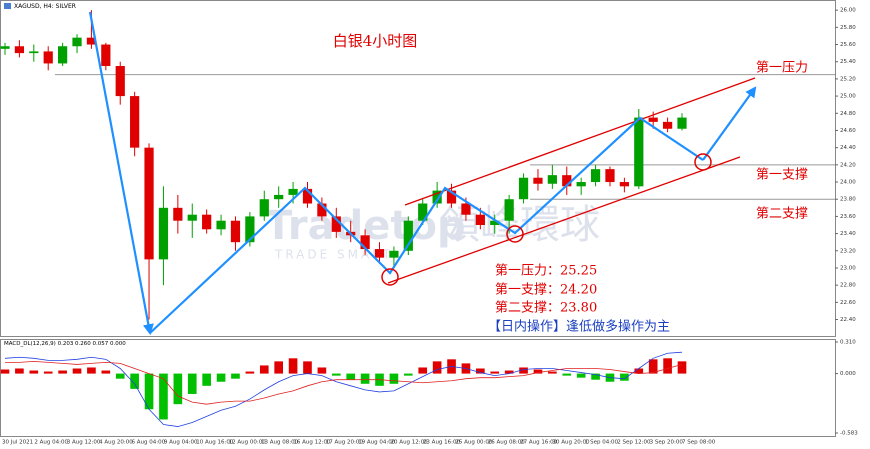 The height and width of the screenshot is (449, 870). I want to click on level-label: 第二支撑, so click(782, 214).